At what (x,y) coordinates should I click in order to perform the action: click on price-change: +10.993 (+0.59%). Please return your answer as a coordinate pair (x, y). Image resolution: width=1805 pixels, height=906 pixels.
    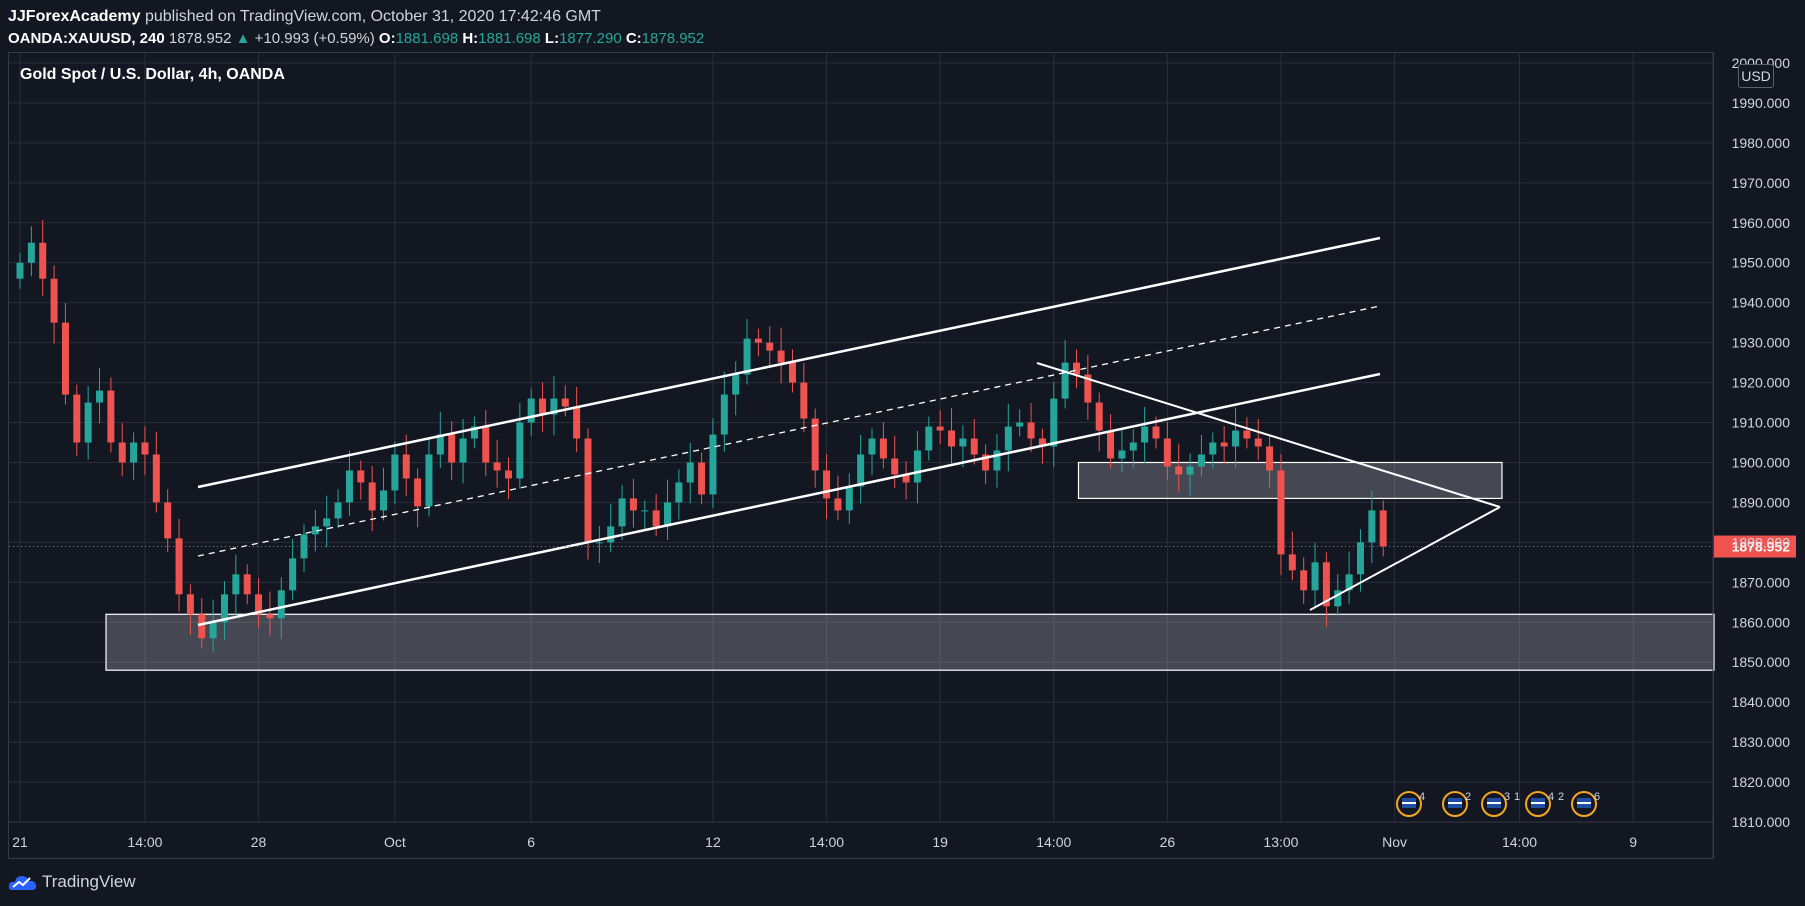
    Looking at the image, I should click on (314, 38).